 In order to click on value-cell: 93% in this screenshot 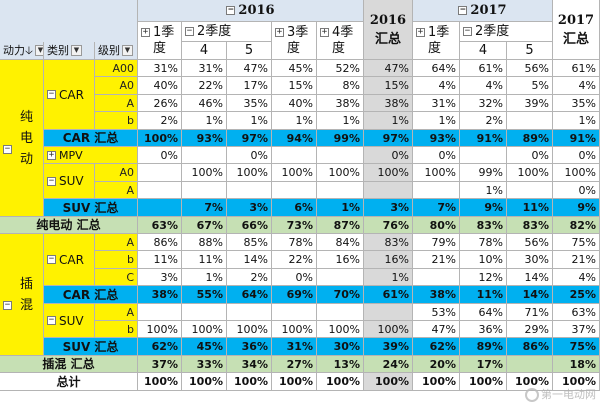, I will do `click(436, 138)`.